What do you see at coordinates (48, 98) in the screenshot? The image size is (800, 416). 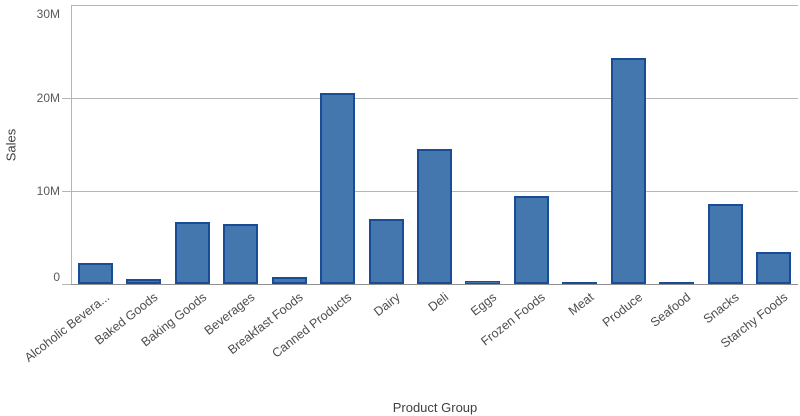 I see `y-tick-label-20m: 20M` at bounding box center [48, 98].